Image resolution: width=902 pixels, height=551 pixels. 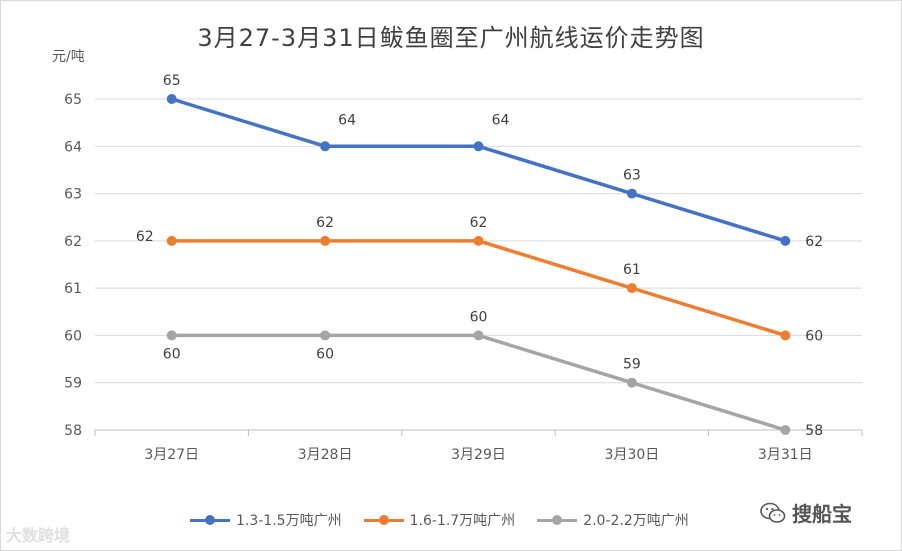 I want to click on watermark-right: 搜船宝, so click(x=806, y=512).